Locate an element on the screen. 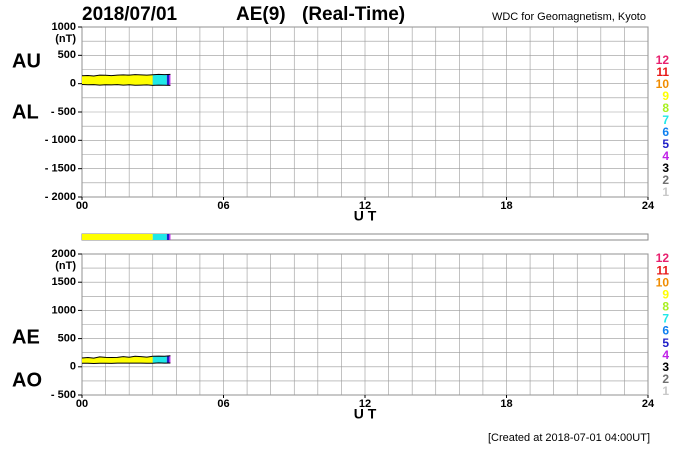 Image resolution: width=700 pixels, height=450 pixels. date-title: 2018/07/01 is located at coordinates (130, 14).